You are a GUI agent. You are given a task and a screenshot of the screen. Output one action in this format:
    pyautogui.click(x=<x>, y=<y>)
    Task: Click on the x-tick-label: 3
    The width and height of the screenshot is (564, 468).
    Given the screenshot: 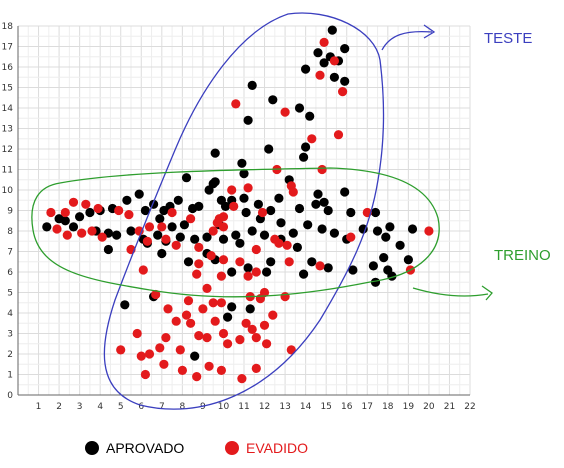 What is the action you would take?
    pyautogui.click(x=80, y=407)
    